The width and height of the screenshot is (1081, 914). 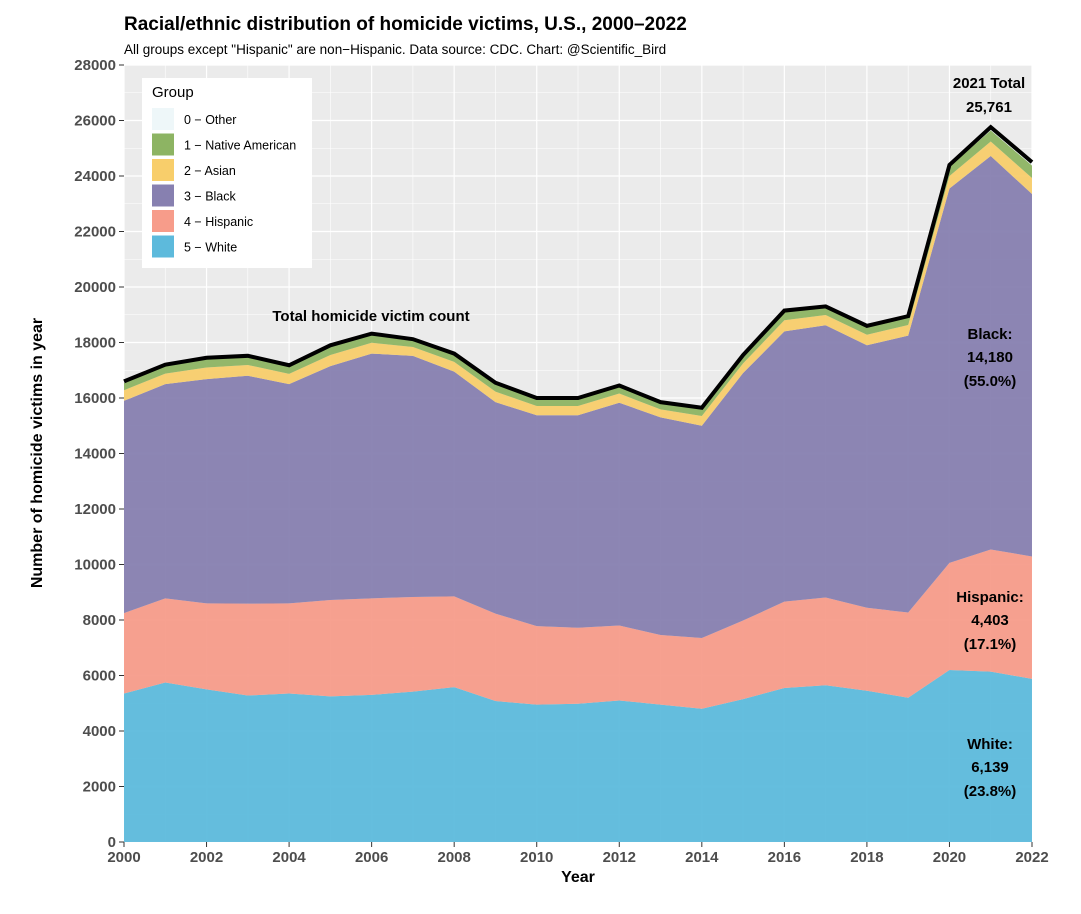 I want to click on total-count-label: Total homicide victim count, so click(x=370, y=316).